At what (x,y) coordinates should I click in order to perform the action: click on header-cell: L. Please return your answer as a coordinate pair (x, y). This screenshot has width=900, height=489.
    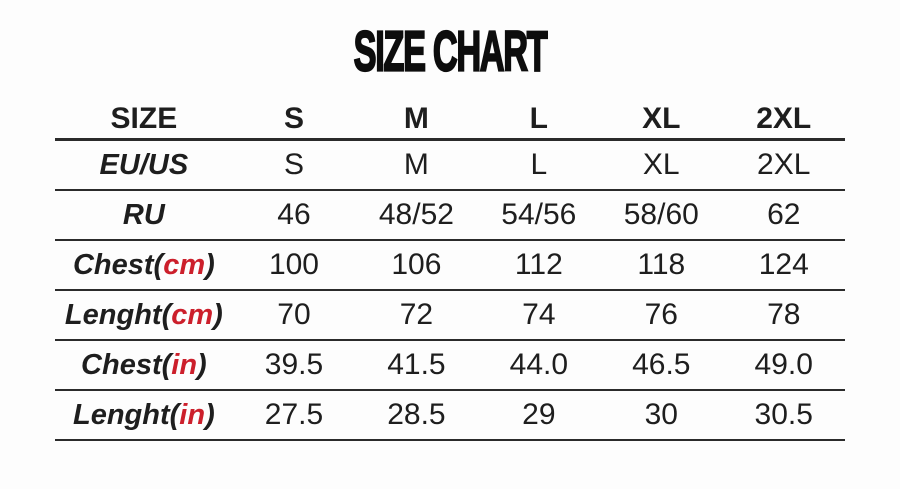
    Looking at the image, I should click on (539, 120).